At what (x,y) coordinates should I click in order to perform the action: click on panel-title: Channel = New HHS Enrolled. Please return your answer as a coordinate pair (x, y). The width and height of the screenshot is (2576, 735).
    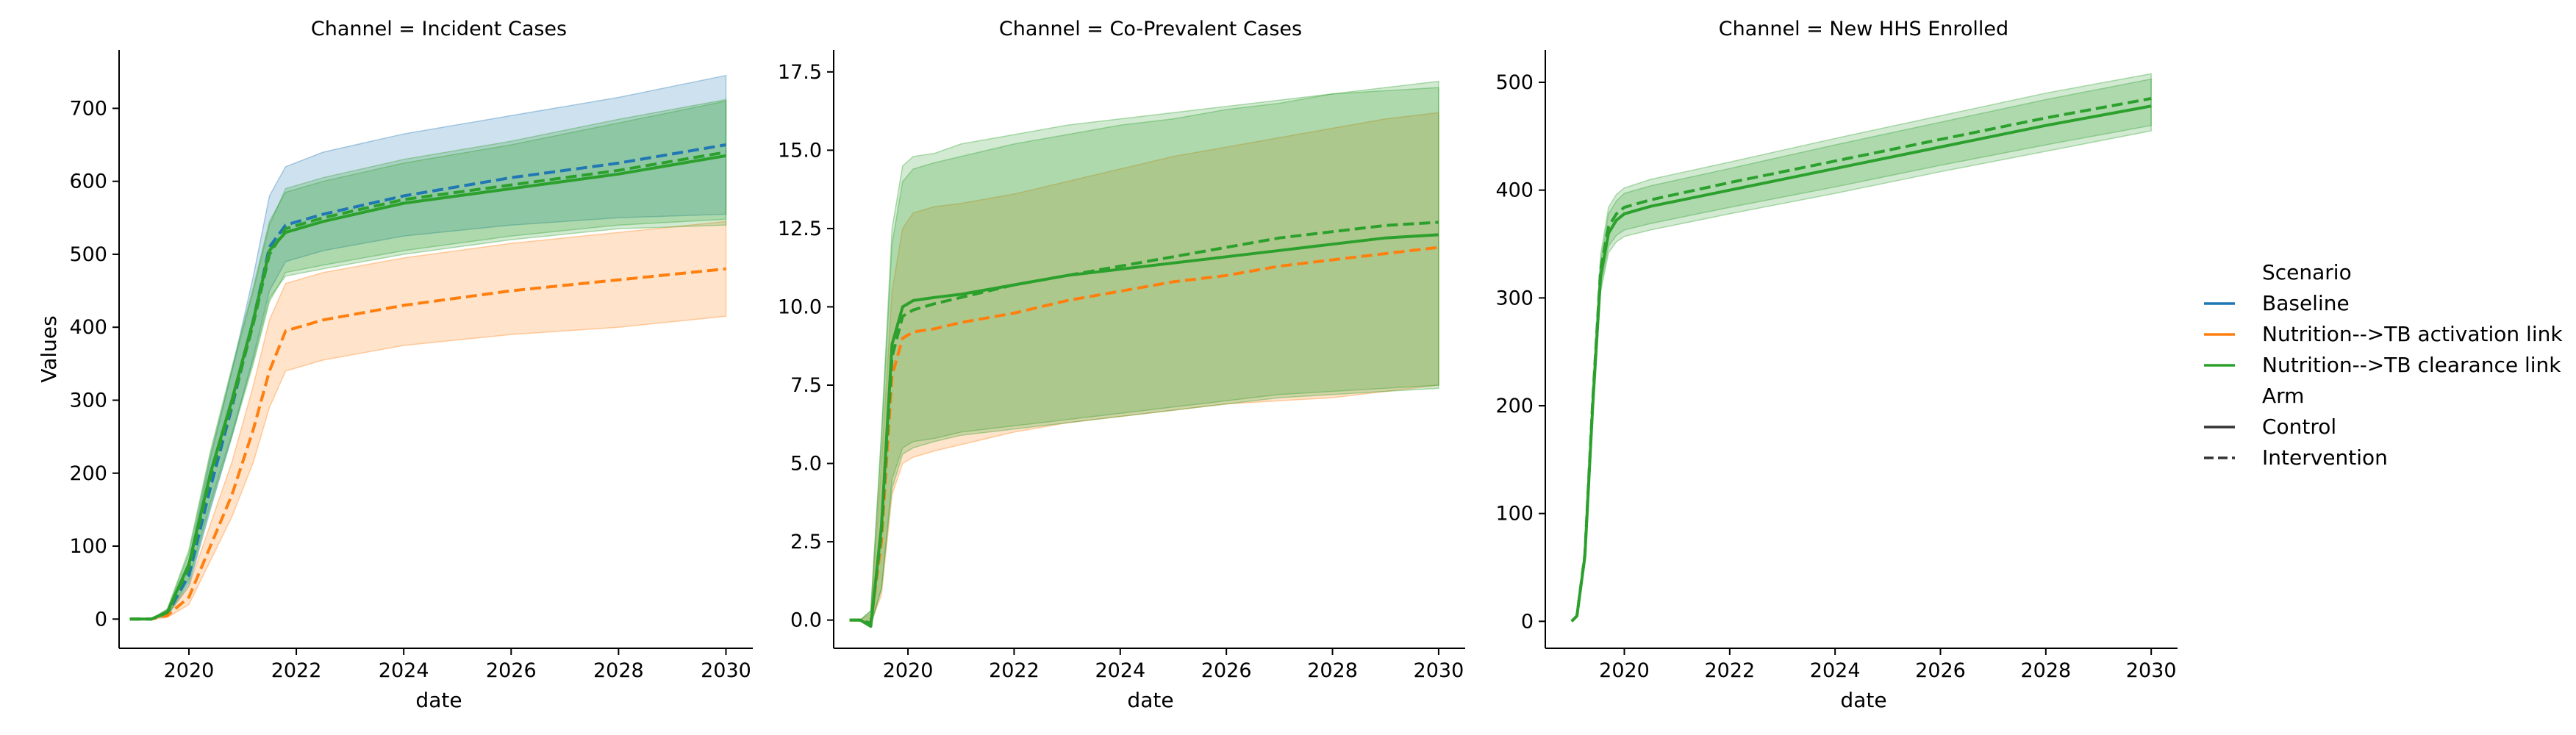
    Looking at the image, I should click on (1864, 29).